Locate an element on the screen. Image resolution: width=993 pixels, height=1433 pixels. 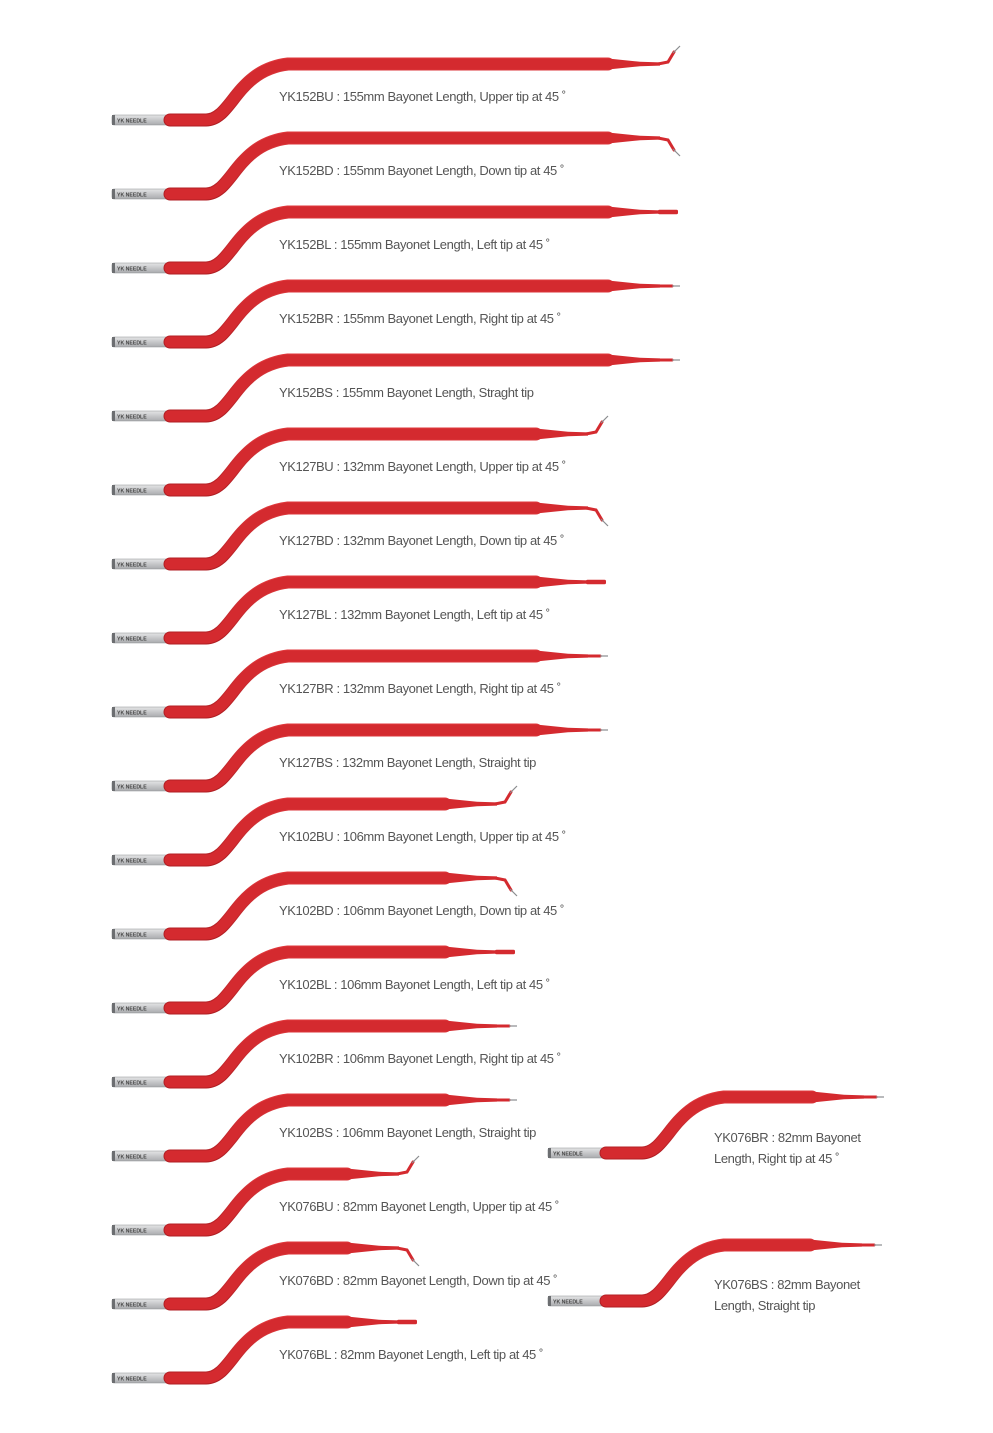
needle-n4: YK NEEDLE is located at coordinates (395, 314).